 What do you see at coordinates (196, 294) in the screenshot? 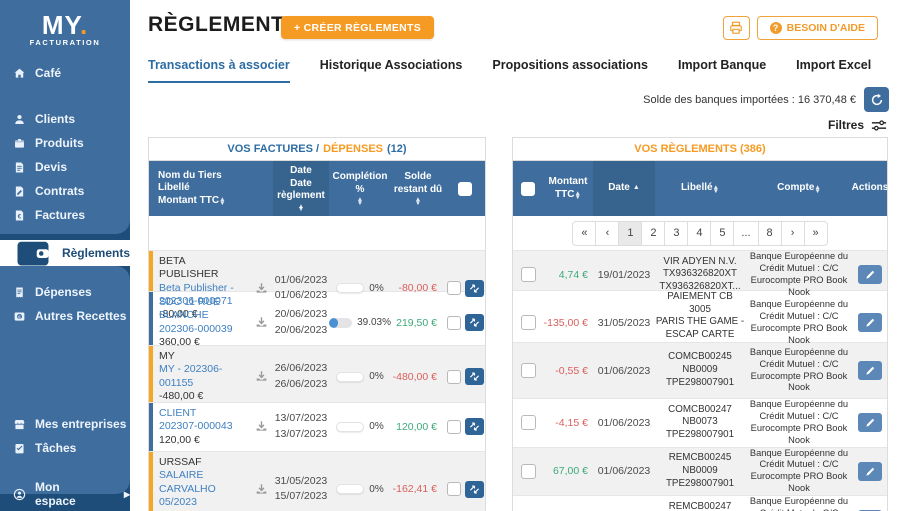
I see `invoice-link: Beta Publisher - 202306-000071` at bounding box center [196, 294].